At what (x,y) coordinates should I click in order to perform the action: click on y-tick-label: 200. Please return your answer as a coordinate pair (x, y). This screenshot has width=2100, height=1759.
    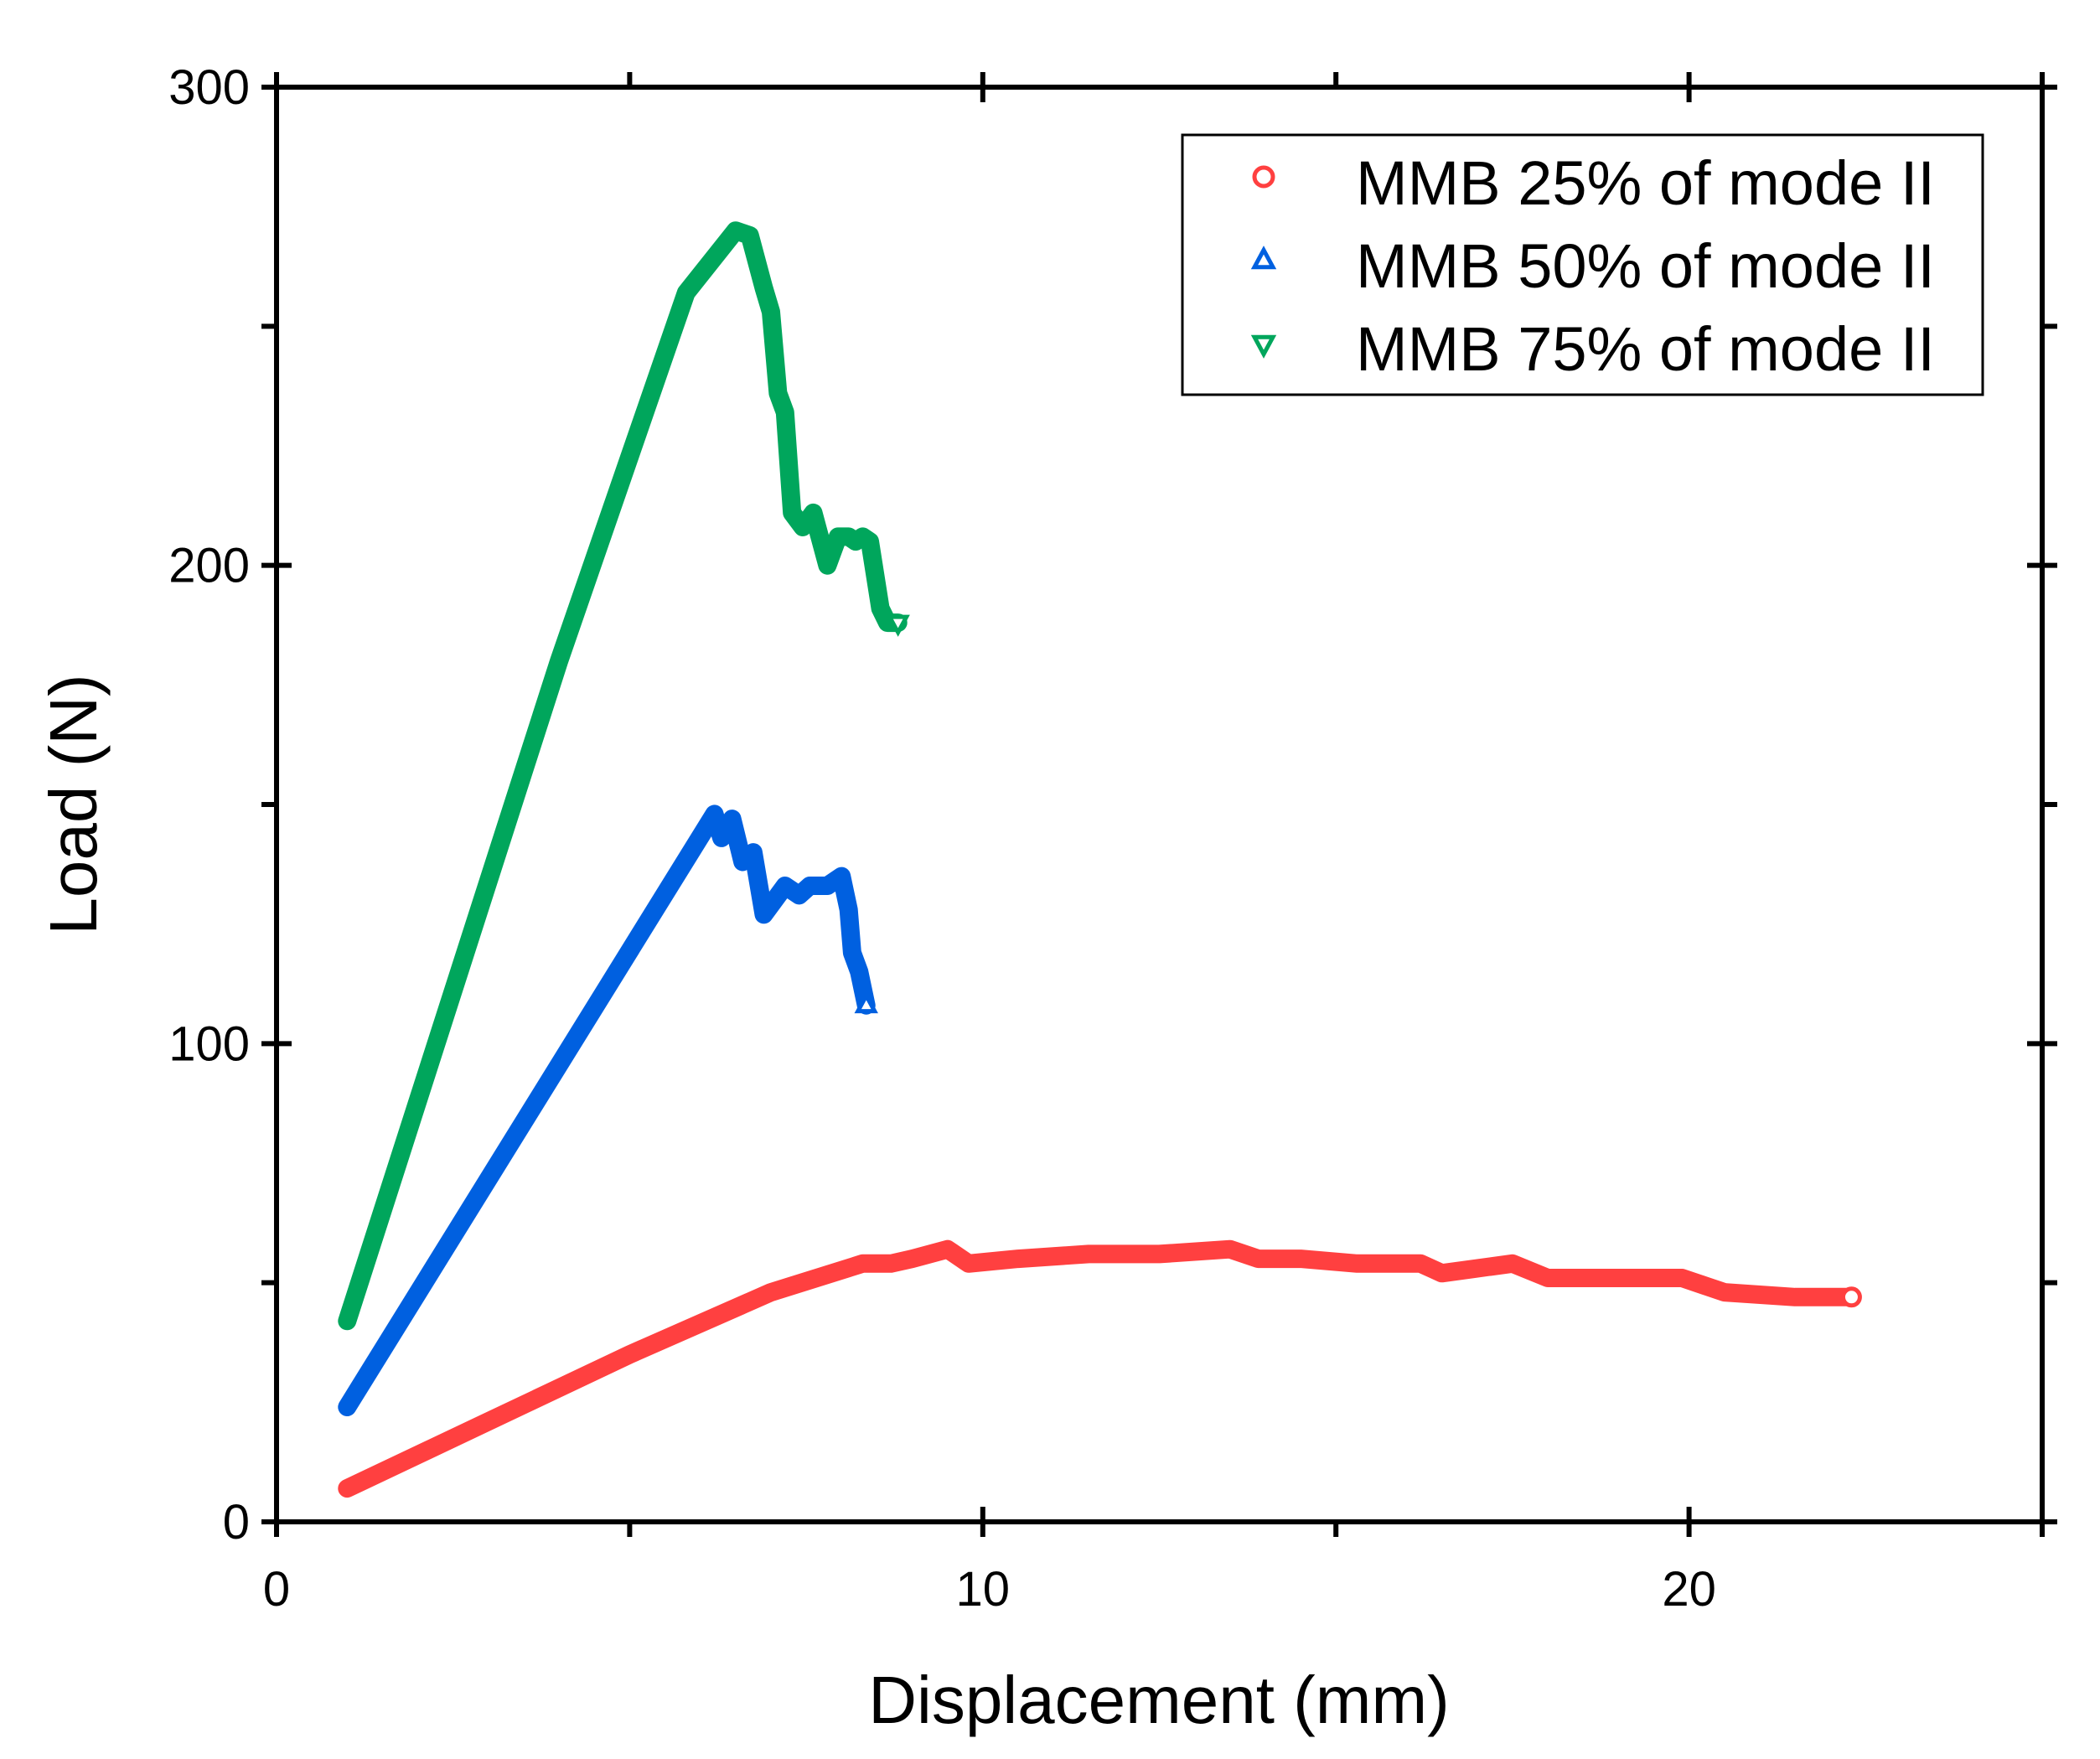
    Looking at the image, I should click on (209, 566).